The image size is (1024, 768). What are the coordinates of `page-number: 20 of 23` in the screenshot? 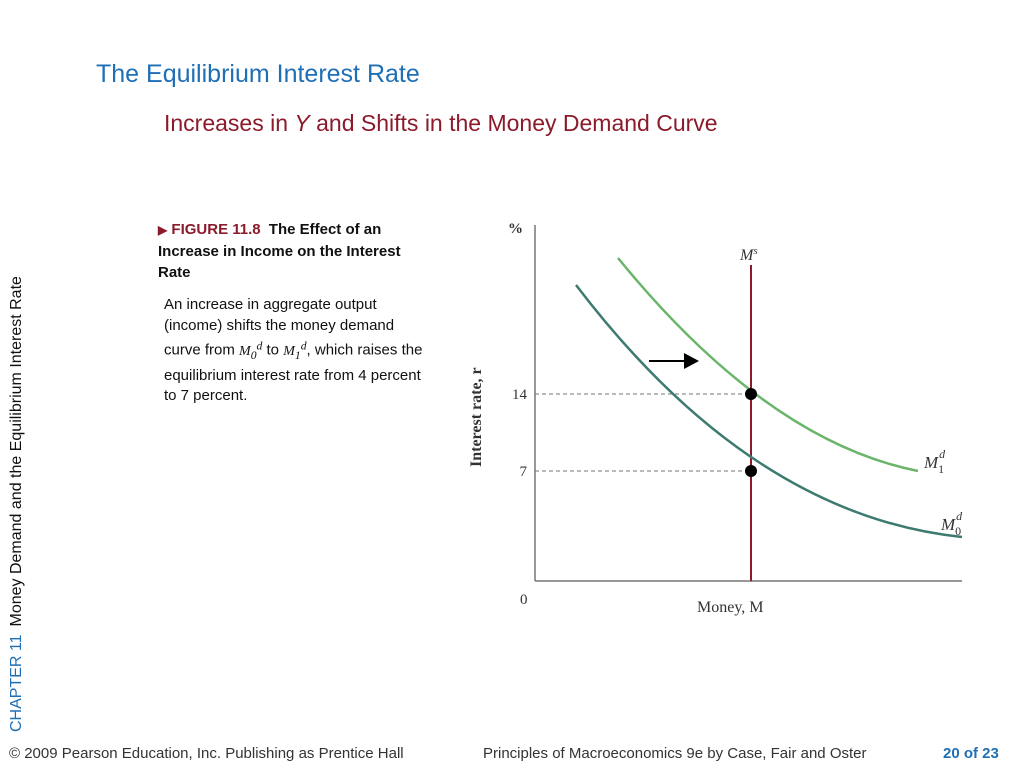 It's located at (971, 753).